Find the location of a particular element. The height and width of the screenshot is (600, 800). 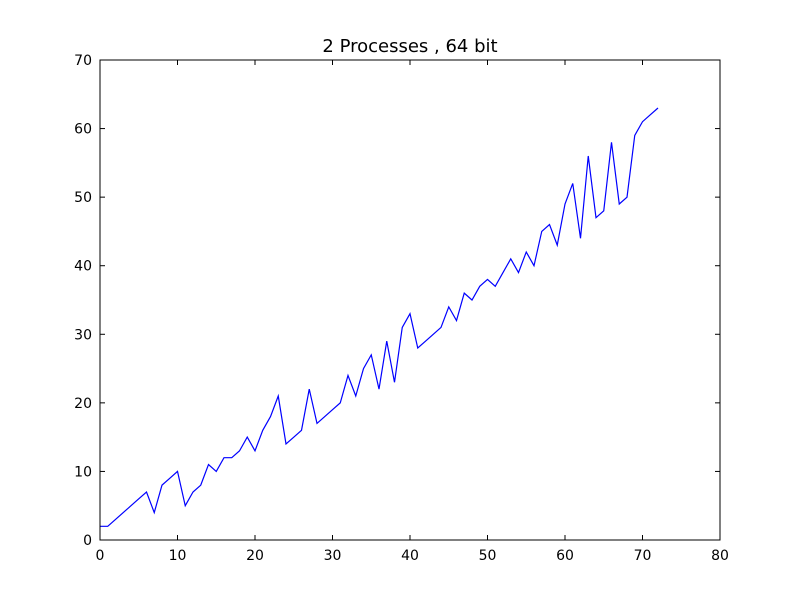

x-tick-label: 70 is located at coordinates (643, 556).